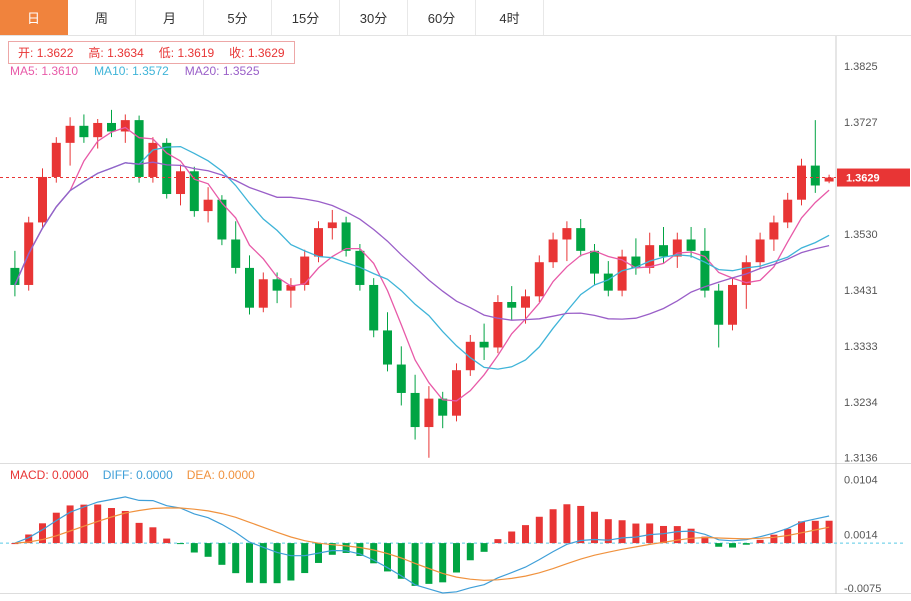 The height and width of the screenshot is (601, 911). I want to click on y-axis-tick: 1.3136, so click(861, 458).